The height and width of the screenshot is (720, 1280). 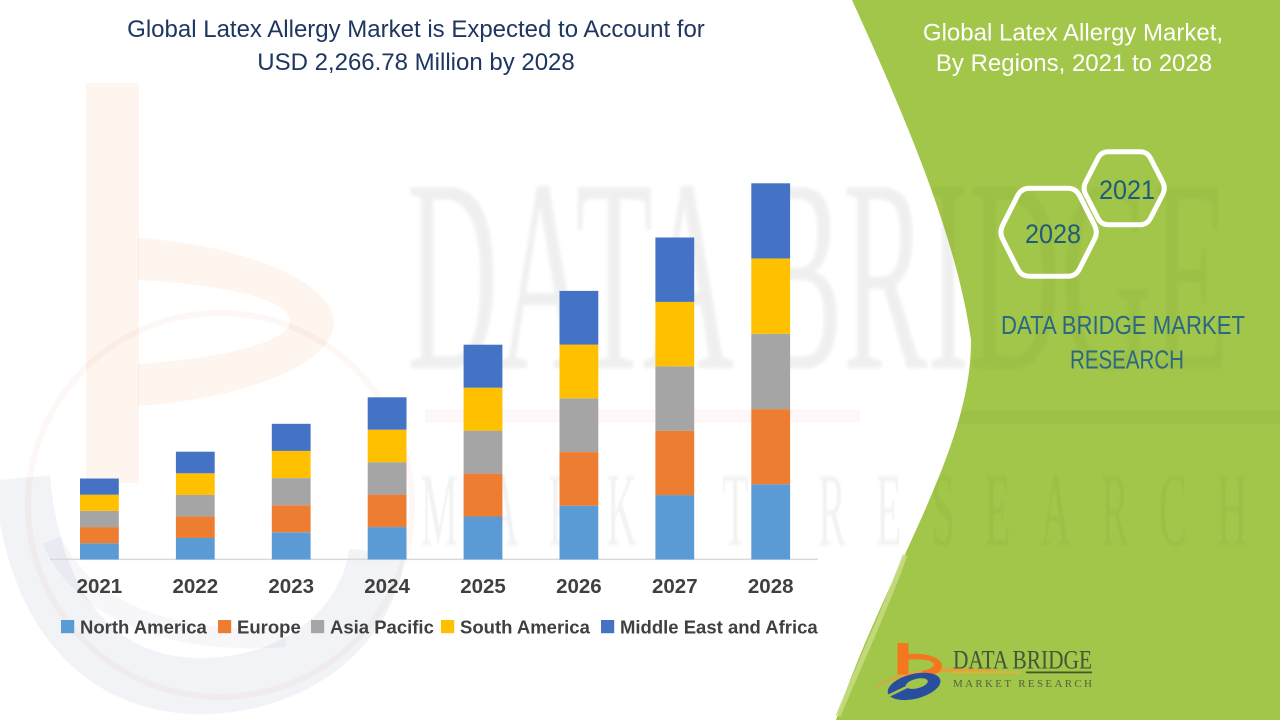 What do you see at coordinates (416, 62) in the screenshot?
I see `svg-text: USD 2,266.78 Million by 2028` at bounding box center [416, 62].